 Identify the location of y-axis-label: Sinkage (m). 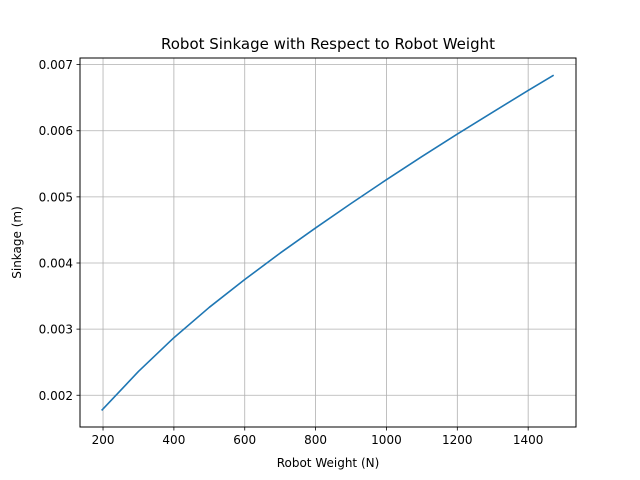
(17, 242).